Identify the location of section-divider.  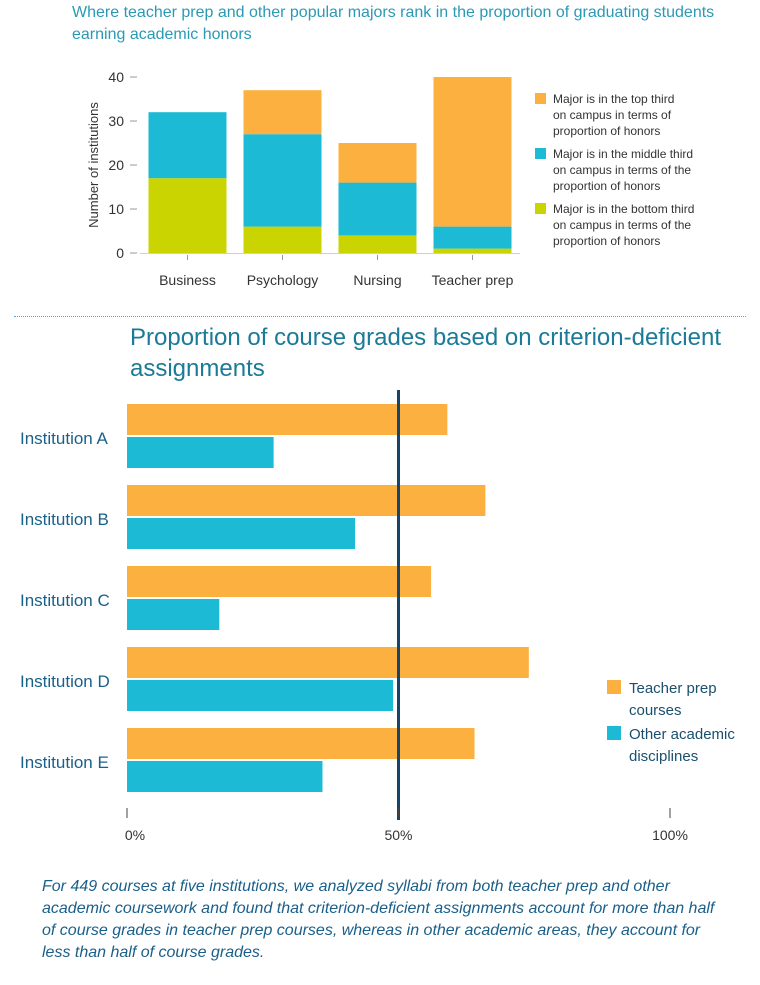
(380, 316).